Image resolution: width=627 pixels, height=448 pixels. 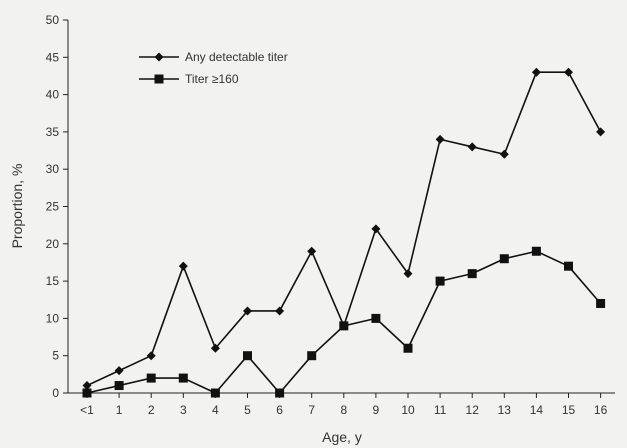 I want to click on x-tick-label: 15, so click(x=569, y=410).